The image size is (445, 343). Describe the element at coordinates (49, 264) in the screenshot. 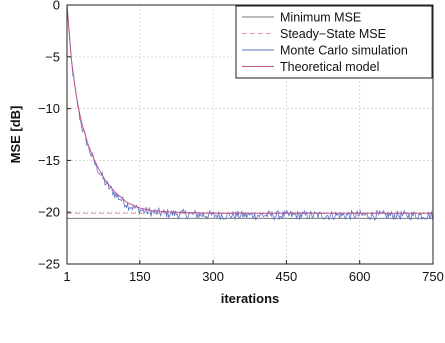

I see `y-tick-label: −25` at that location.